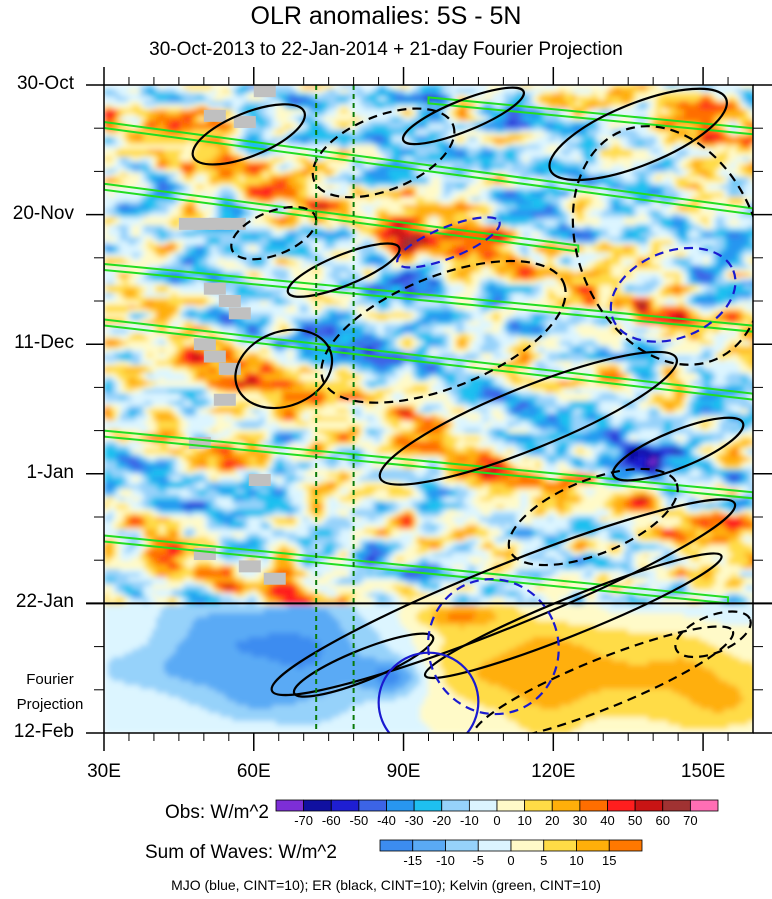 The width and height of the screenshot is (772, 899). Describe the element at coordinates (37, 343) in the screenshot. I see `y-tick-label: 11-Dec` at that location.